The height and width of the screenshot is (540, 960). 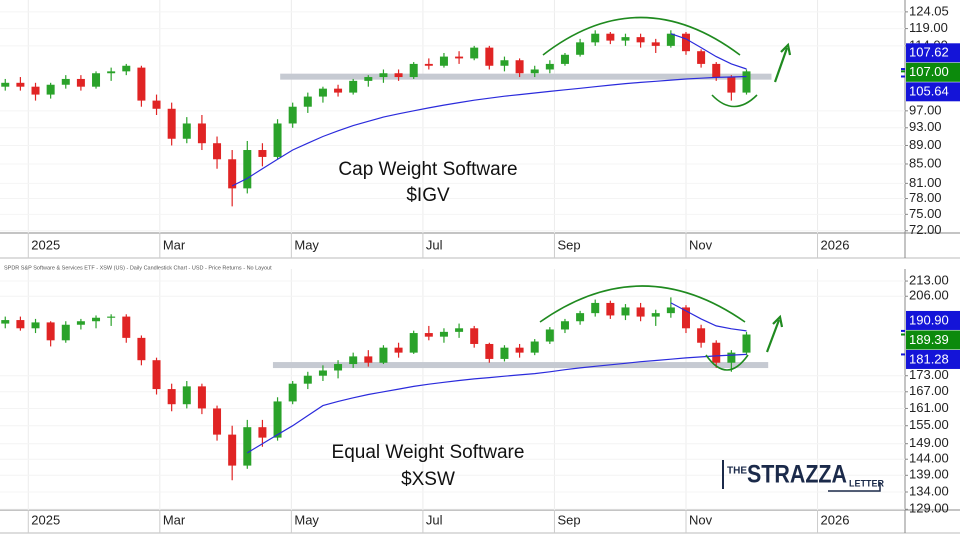 What do you see at coordinates (929, 424) in the screenshot?
I see `y-tick-label: 155.00` at bounding box center [929, 424].